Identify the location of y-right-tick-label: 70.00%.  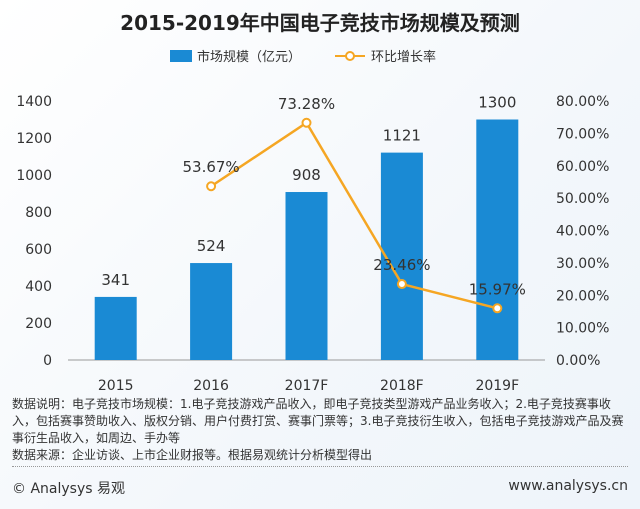
(582, 134).